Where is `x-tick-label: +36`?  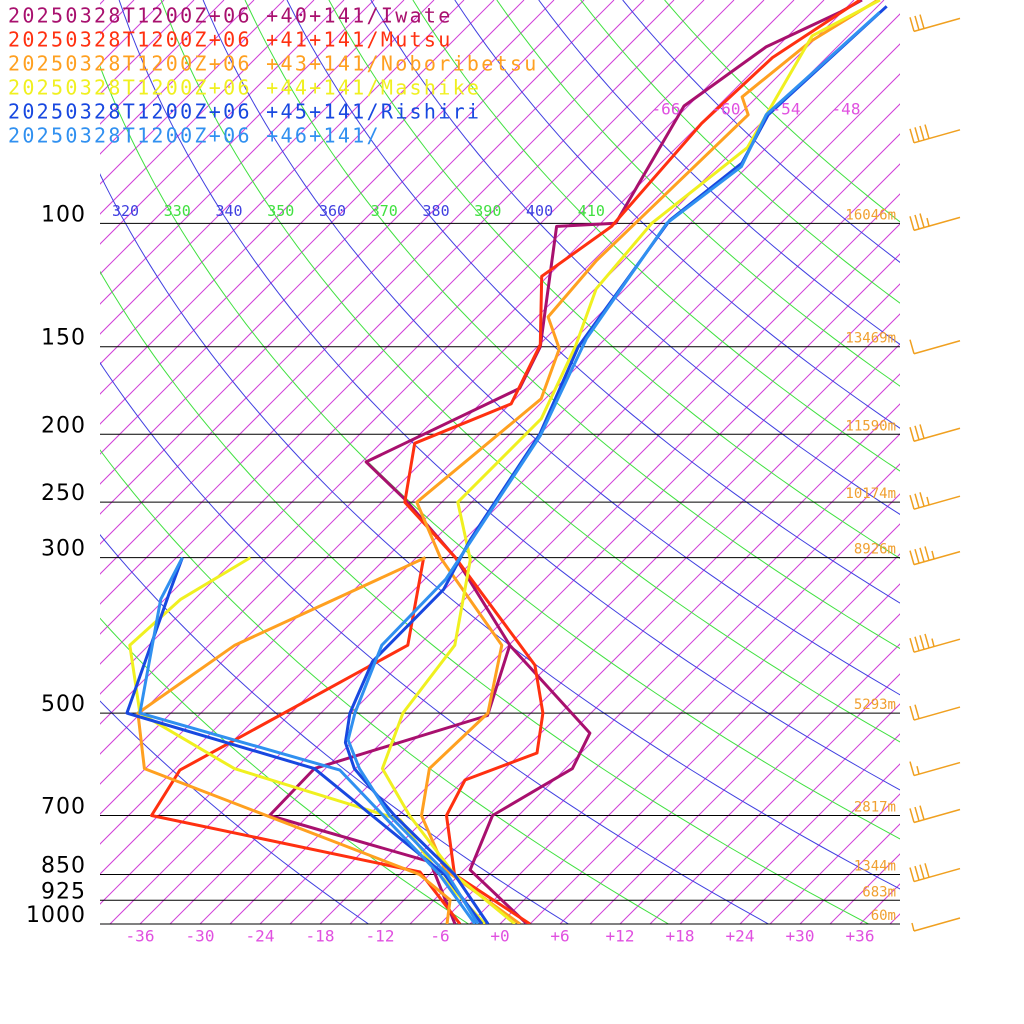 x-tick-label: +36 is located at coordinates (860, 936).